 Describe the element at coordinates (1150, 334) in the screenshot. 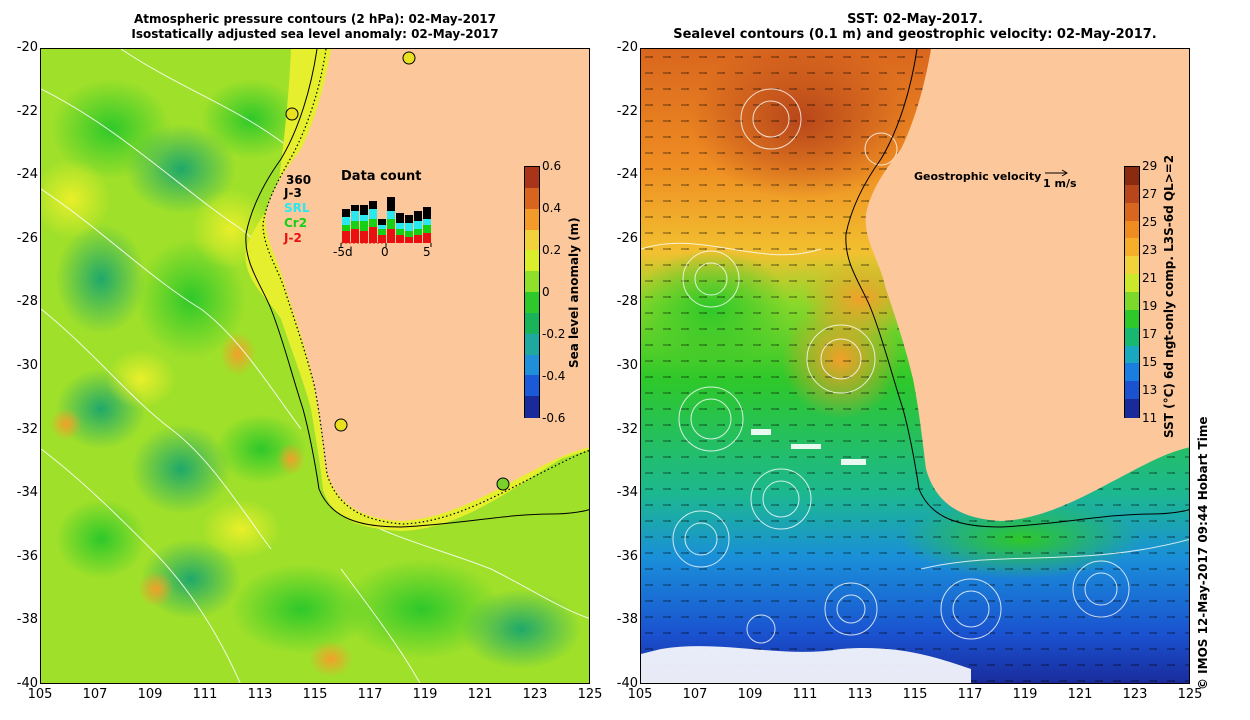

I see `colorbar-tick-label: 17` at that location.